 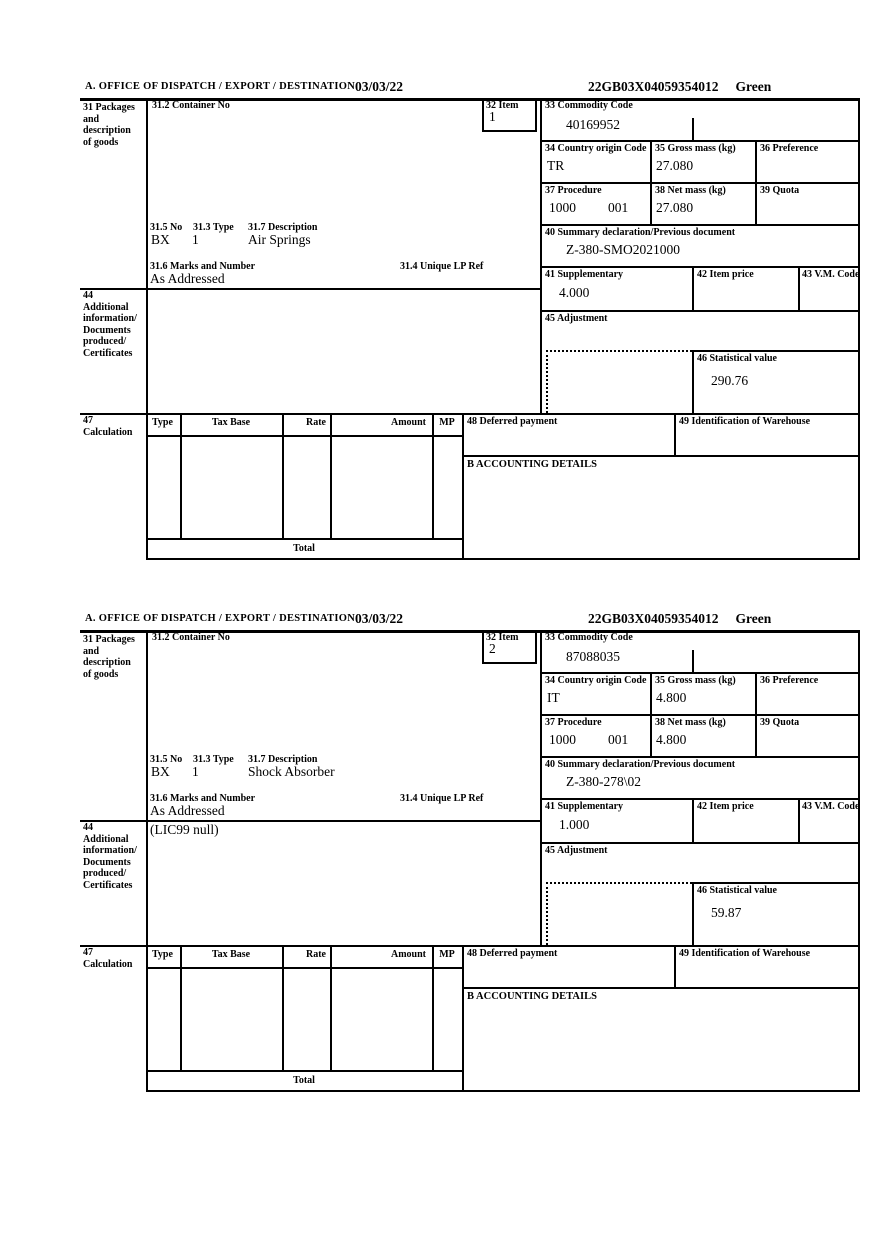 I want to click on table-header-rate: Rate, so click(x=316, y=954).